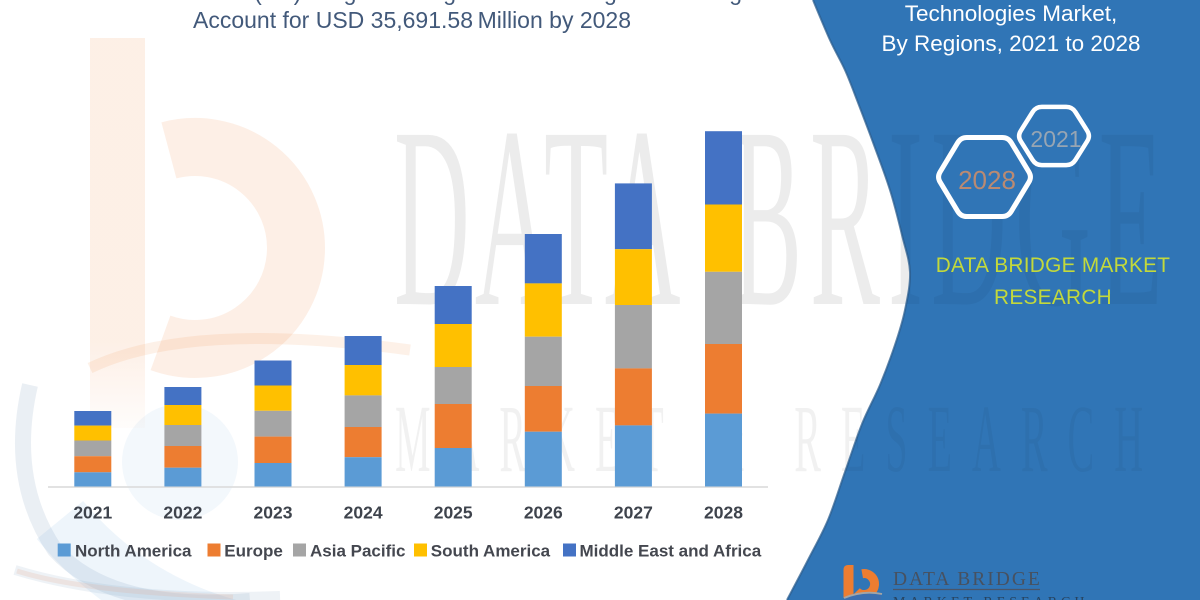 The image size is (1200, 600). I want to click on svg-text: Asia Pacific, so click(357, 551).